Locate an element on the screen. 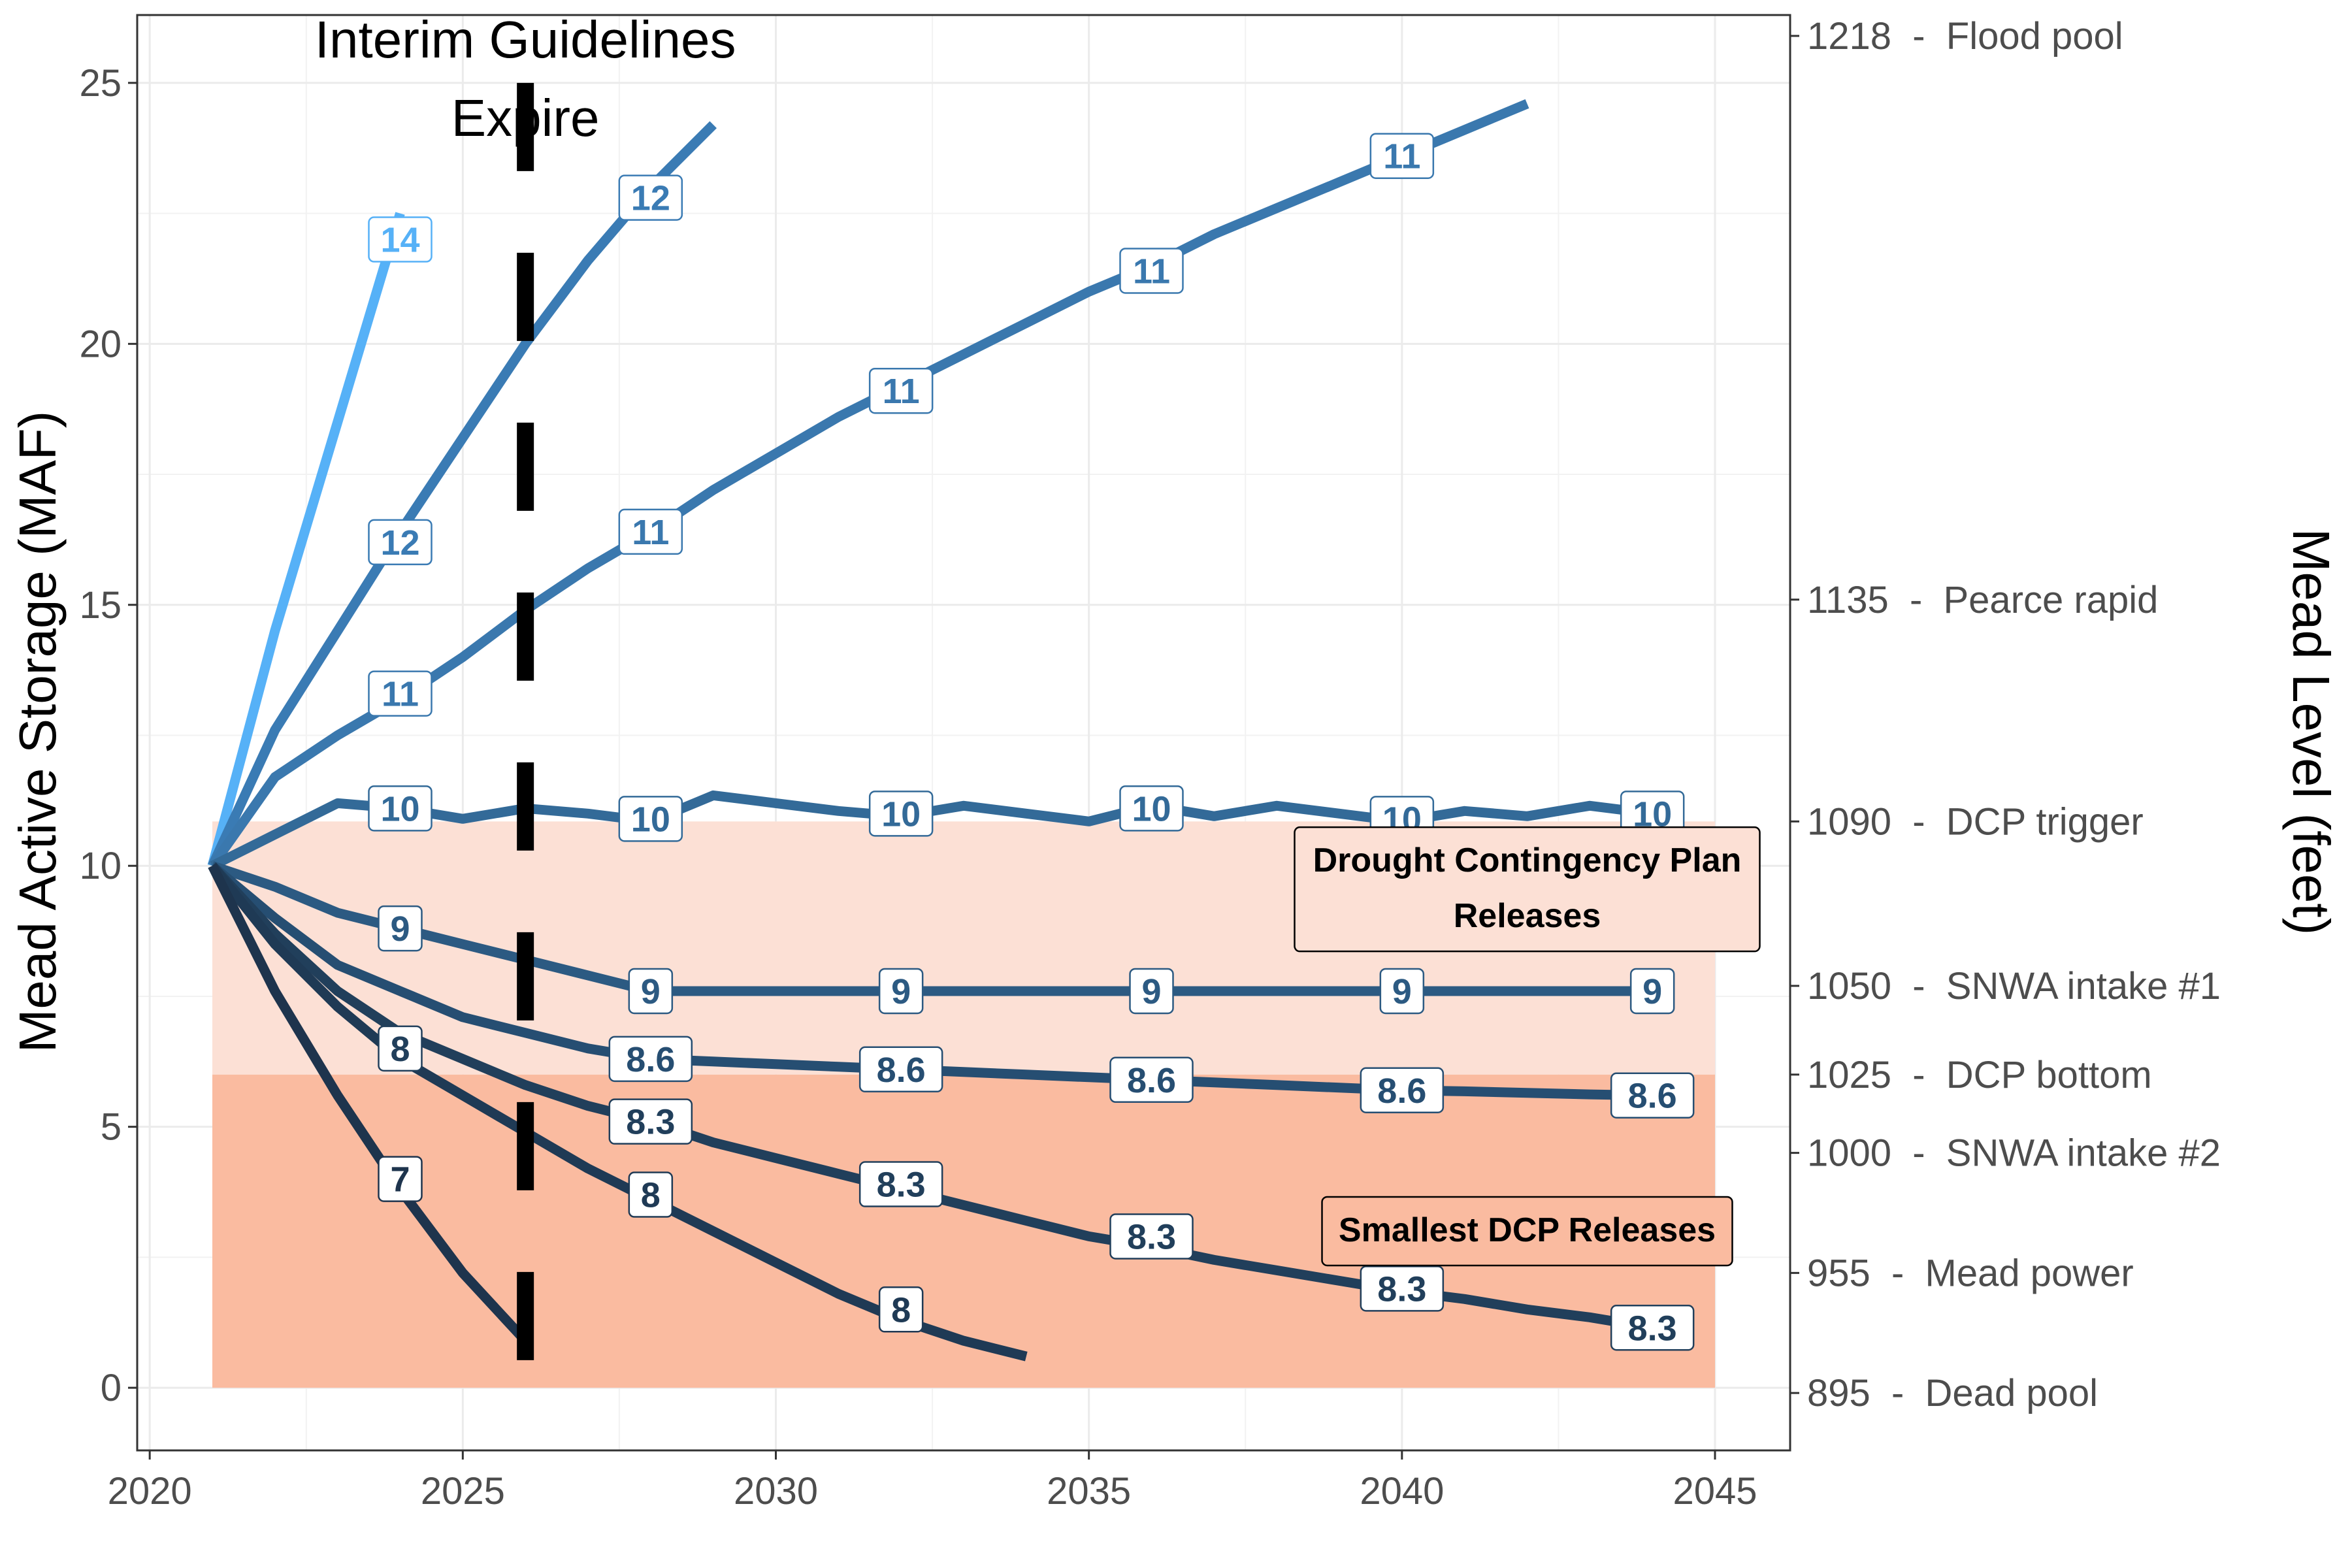 This screenshot has height=1568, width=2352. annotation-text: Smallest DCP Releases is located at coordinates (1527, 1230).